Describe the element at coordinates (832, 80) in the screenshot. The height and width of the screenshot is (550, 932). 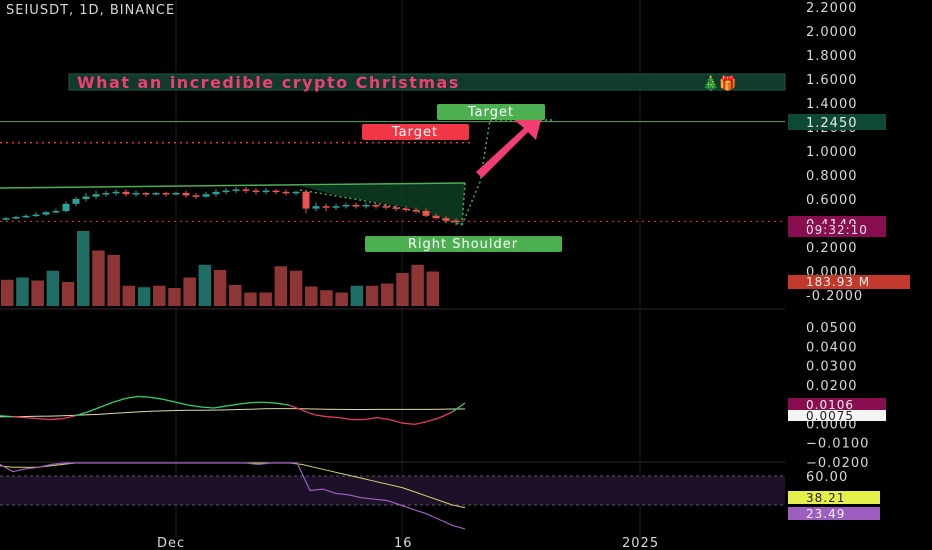
I see `price-tick: 1.6000` at that location.